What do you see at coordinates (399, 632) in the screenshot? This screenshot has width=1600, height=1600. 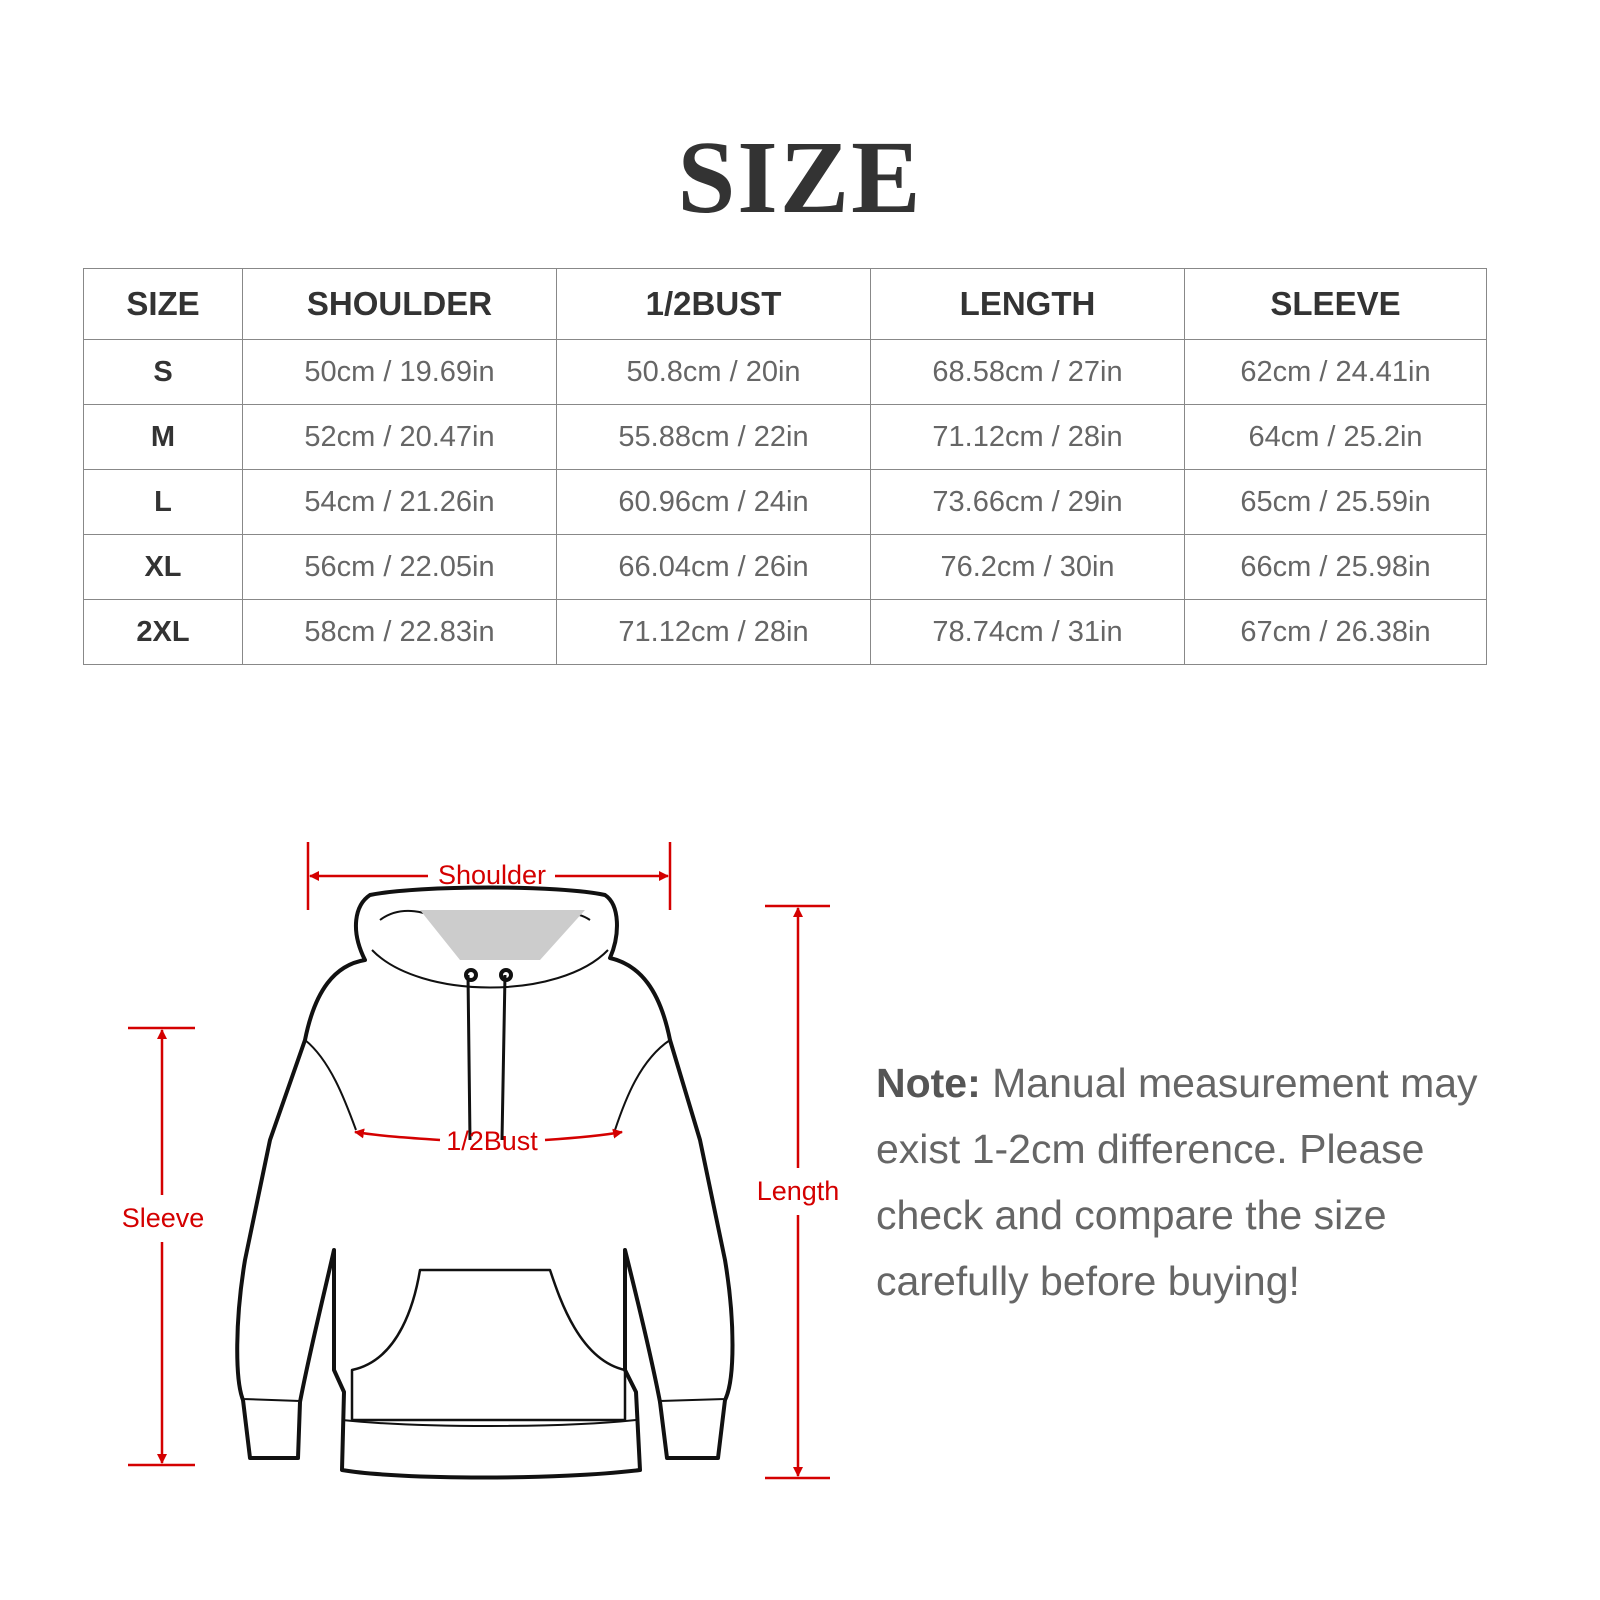 I see `measurement-cell: 58cm / 22.83in` at bounding box center [399, 632].